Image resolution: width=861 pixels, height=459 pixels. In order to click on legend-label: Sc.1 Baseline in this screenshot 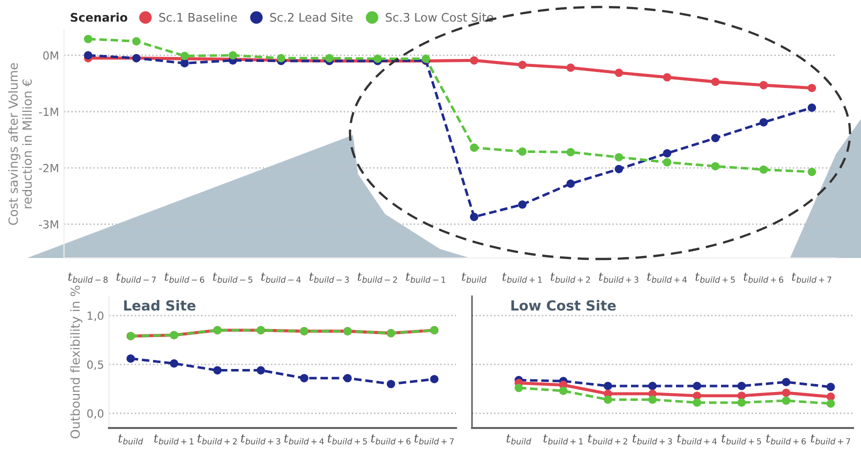, I will do `click(198, 17)`.